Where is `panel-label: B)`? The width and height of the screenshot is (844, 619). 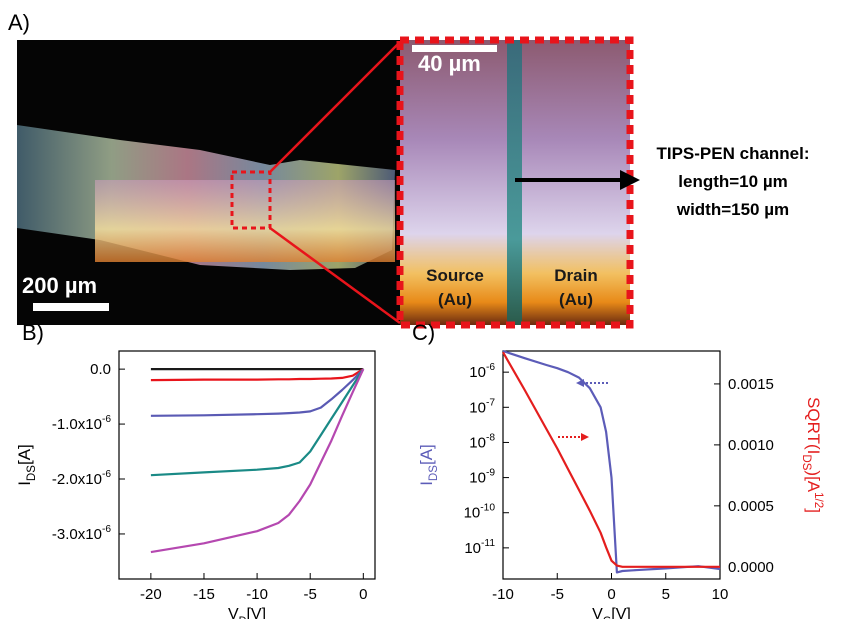
panel-label: B) is located at coordinates (33, 332).